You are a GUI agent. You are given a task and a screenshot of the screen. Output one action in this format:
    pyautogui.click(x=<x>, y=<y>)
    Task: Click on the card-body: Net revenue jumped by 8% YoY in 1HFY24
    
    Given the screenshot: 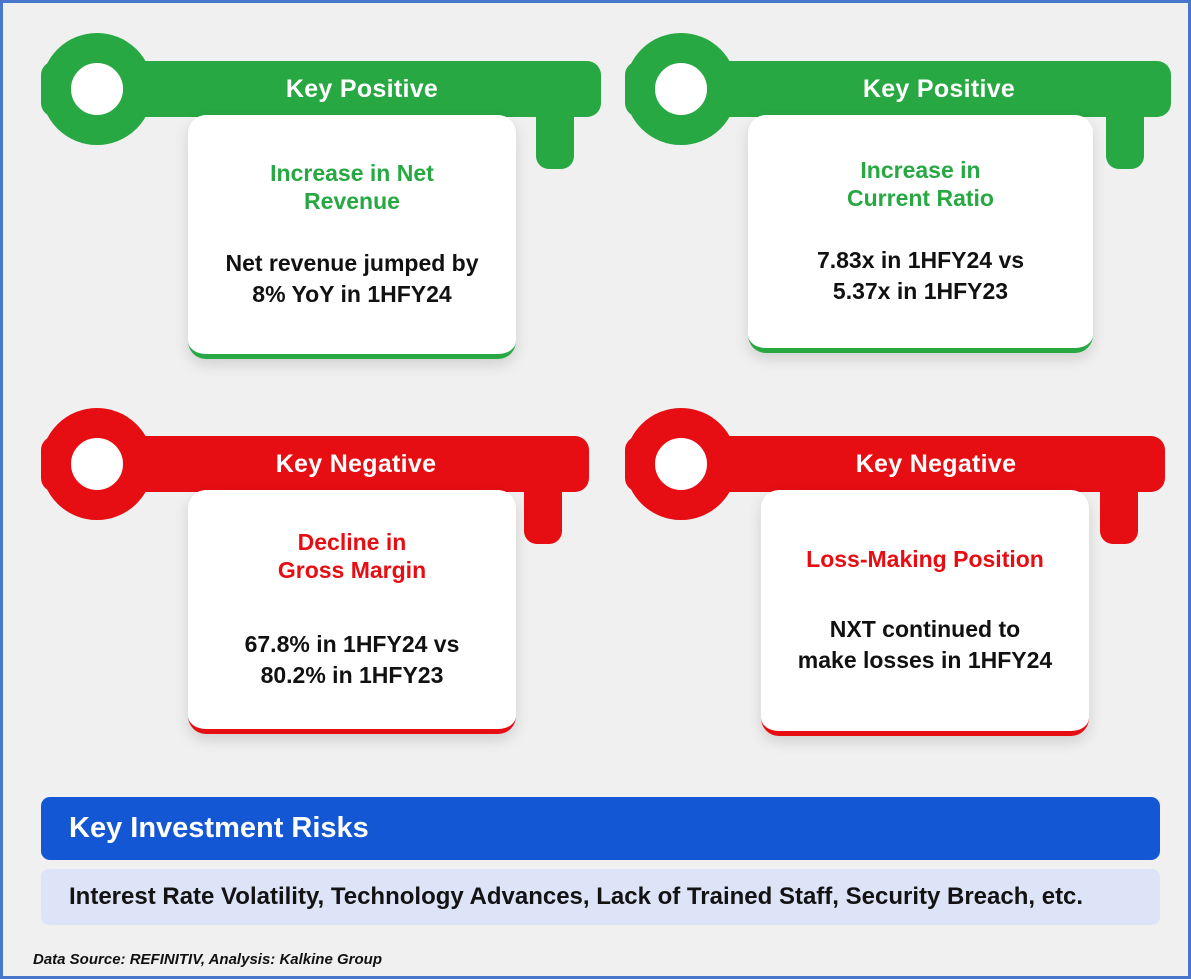 What is the action you would take?
    pyautogui.click(x=352, y=279)
    